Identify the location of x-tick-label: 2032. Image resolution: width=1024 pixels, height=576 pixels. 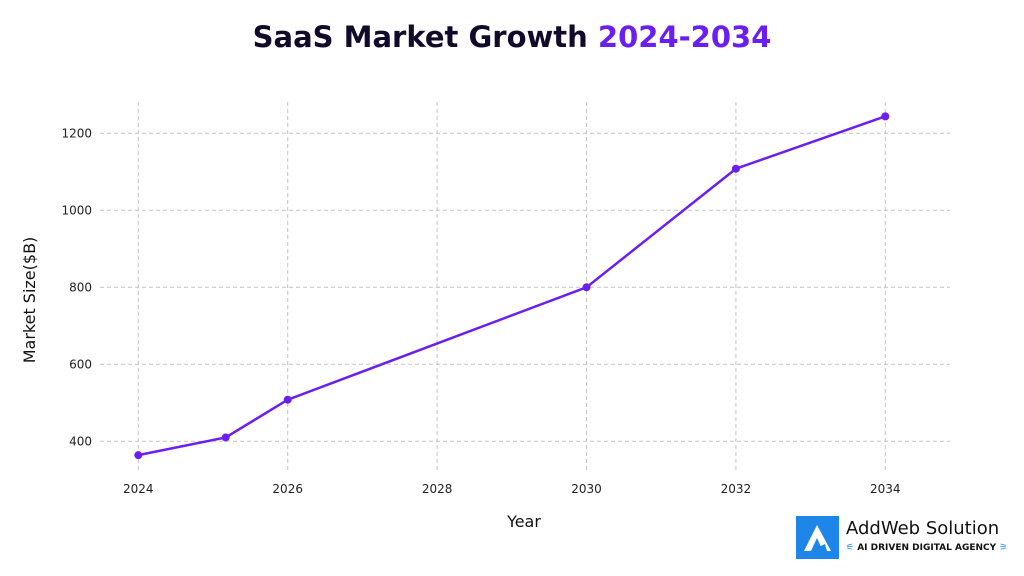
(736, 489).